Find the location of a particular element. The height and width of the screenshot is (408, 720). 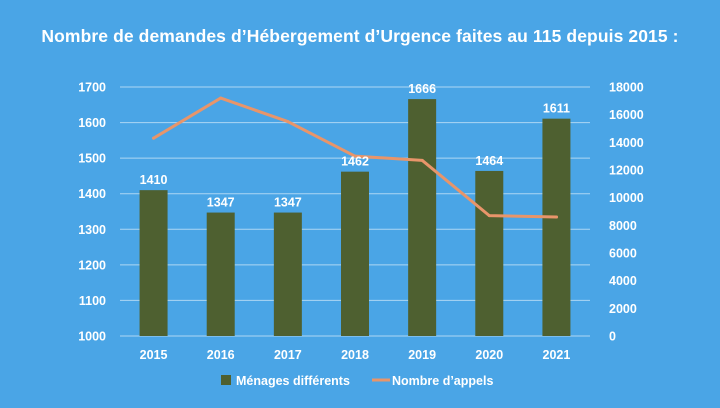

y-right-tick-label: 4000 is located at coordinates (623, 281).